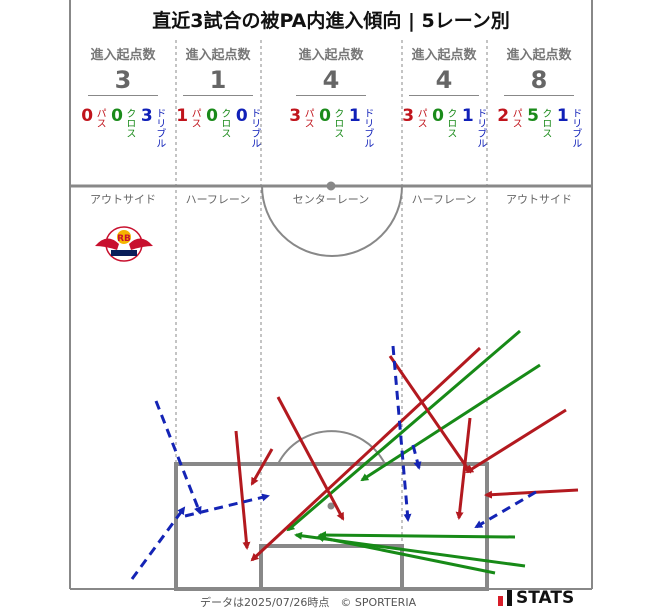 The width and height of the screenshot is (663, 611). I want to click on brand-mark-icon, so click(500, 601).